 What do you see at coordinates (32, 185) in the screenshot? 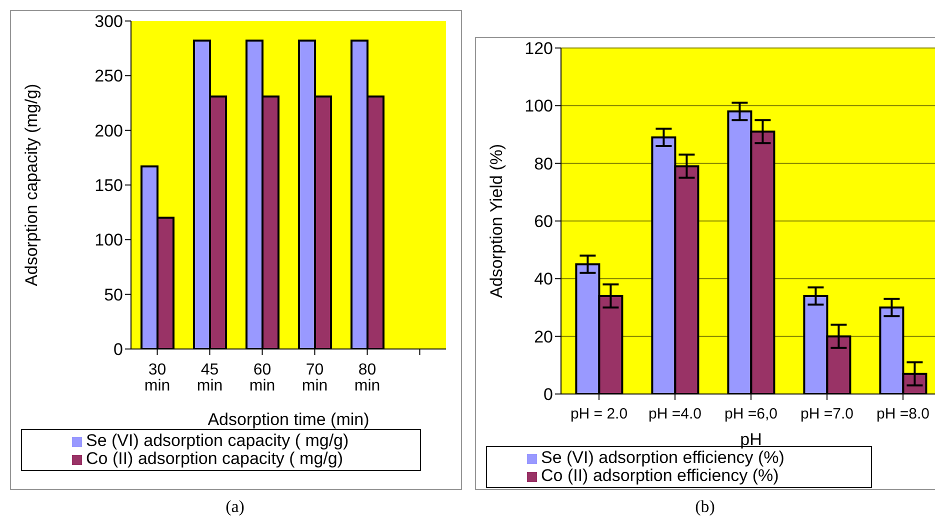
I see `y-axis-title: Adsorption capacity (mg/g)` at bounding box center [32, 185].